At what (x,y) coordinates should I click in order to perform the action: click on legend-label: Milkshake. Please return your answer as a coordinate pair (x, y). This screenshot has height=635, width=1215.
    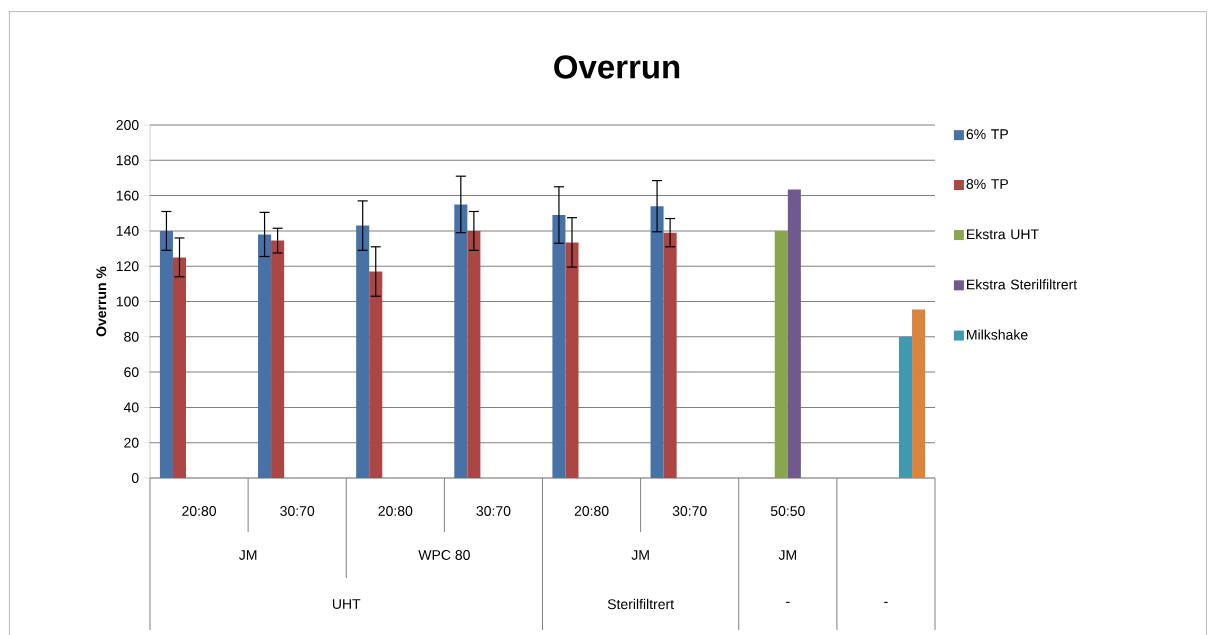
    Looking at the image, I should click on (997, 334).